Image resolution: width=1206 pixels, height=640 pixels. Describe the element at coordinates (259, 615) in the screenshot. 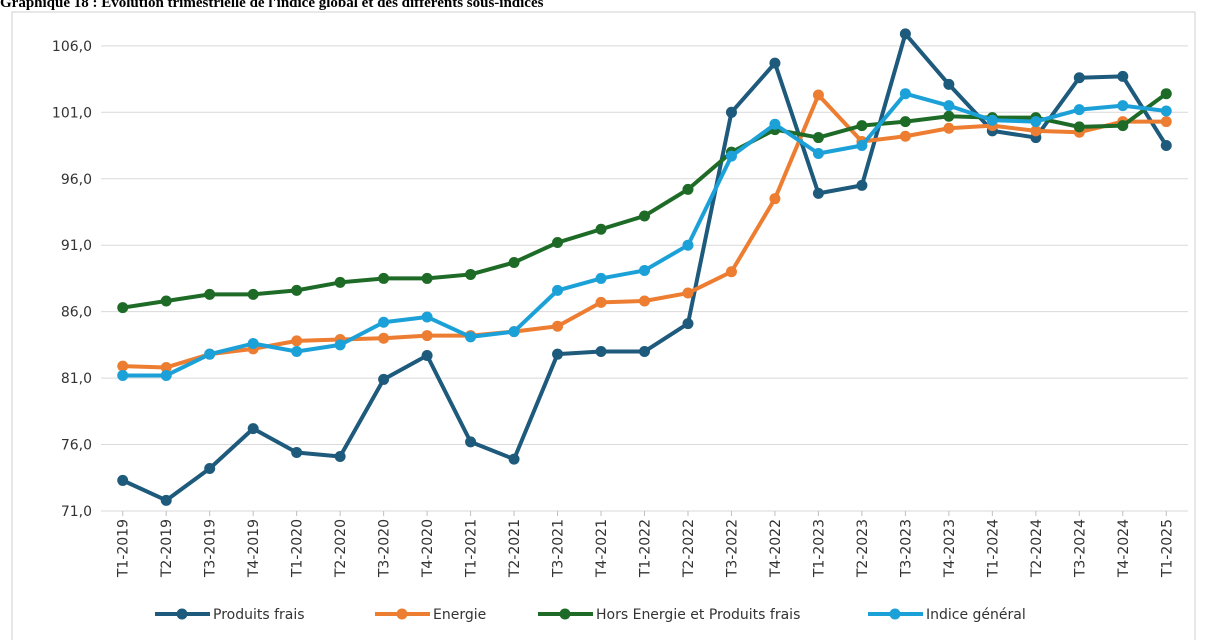

I see `legend-label: Produits frais` at that location.